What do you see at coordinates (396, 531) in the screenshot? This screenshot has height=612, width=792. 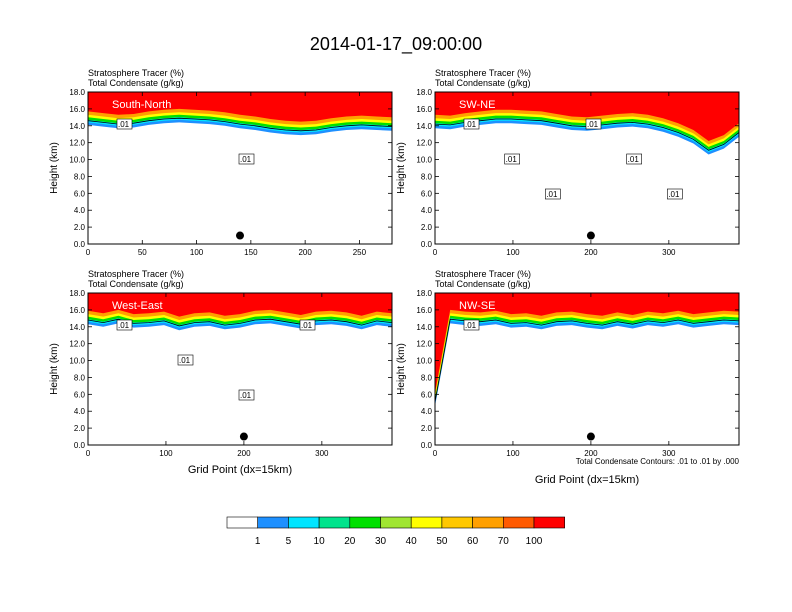 I see `colorbar: 1 5 10 20 30 40 50 60 70 100` at bounding box center [396, 531].